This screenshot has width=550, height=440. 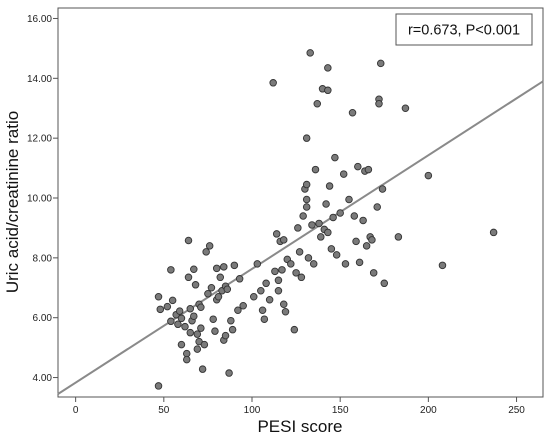 I want to click on y-axis-title: Uric acid/creatinine ratio, so click(x=12, y=202).